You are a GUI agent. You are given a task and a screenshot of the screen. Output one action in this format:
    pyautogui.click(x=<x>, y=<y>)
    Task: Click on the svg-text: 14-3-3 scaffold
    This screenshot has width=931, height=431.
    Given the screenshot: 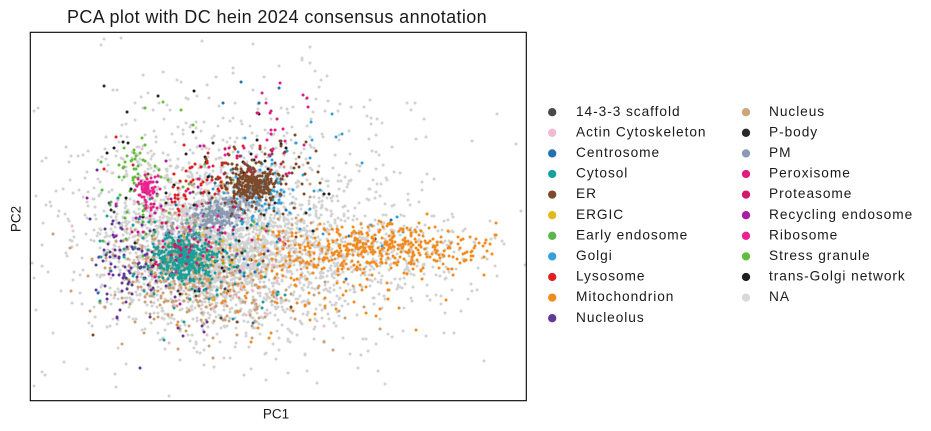 What is the action you would take?
    pyautogui.click(x=628, y=111)
    